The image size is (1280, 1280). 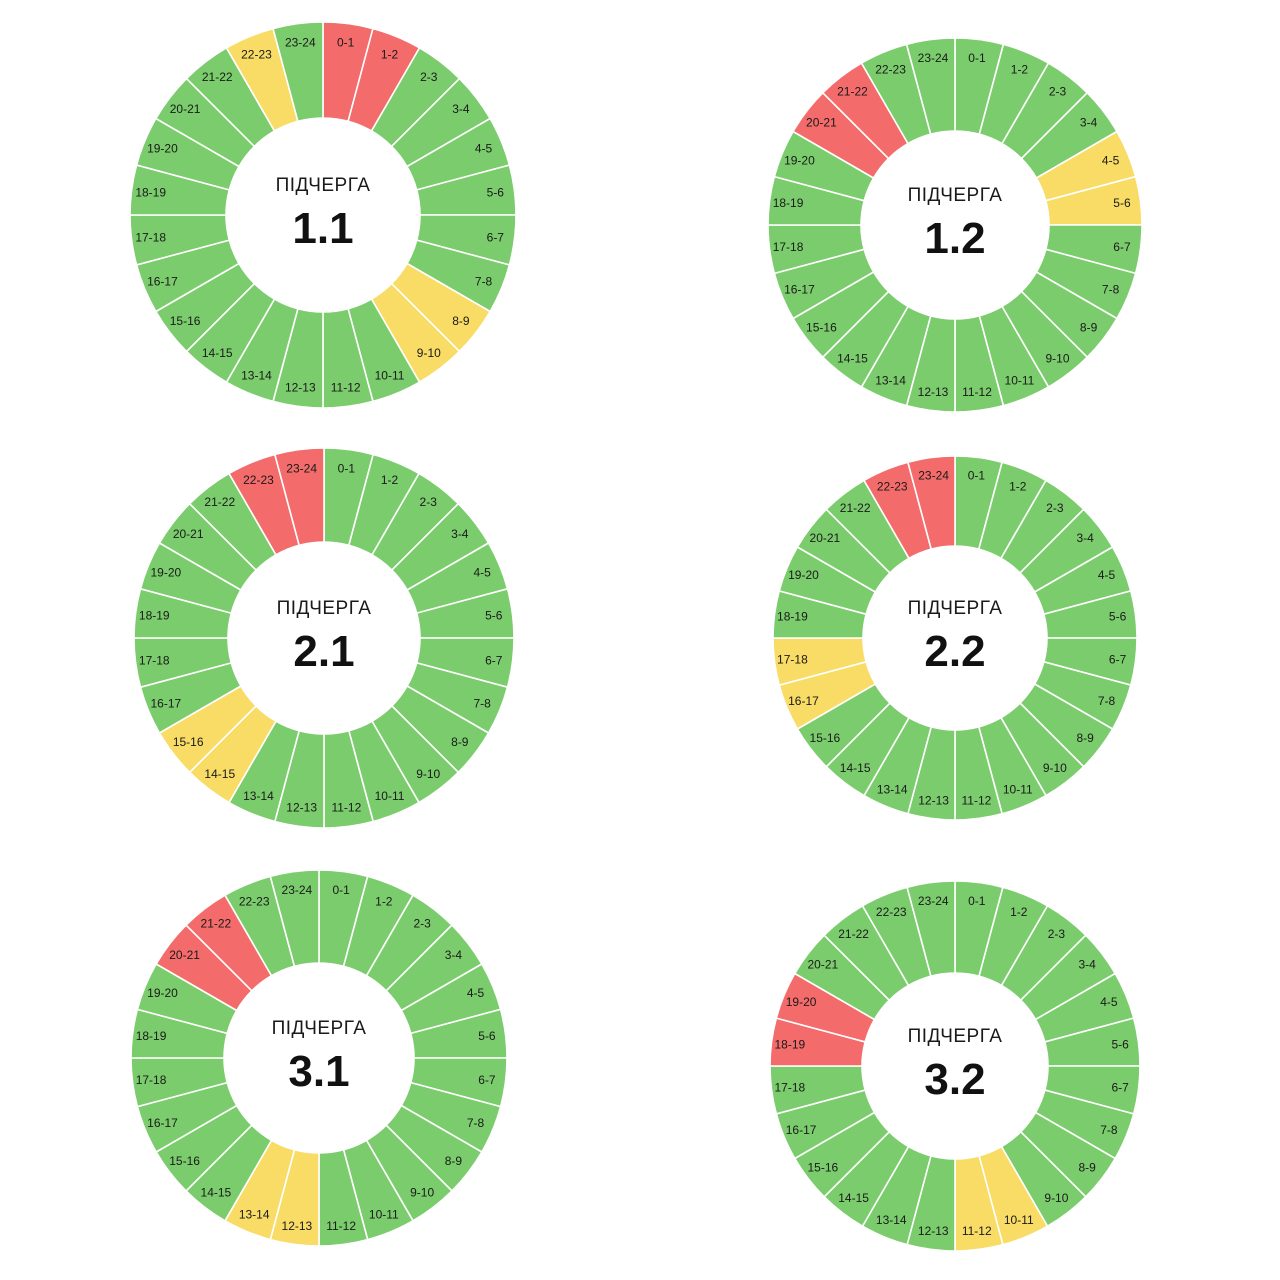 I want to click on hour-segment, so click(x=930, y=86).